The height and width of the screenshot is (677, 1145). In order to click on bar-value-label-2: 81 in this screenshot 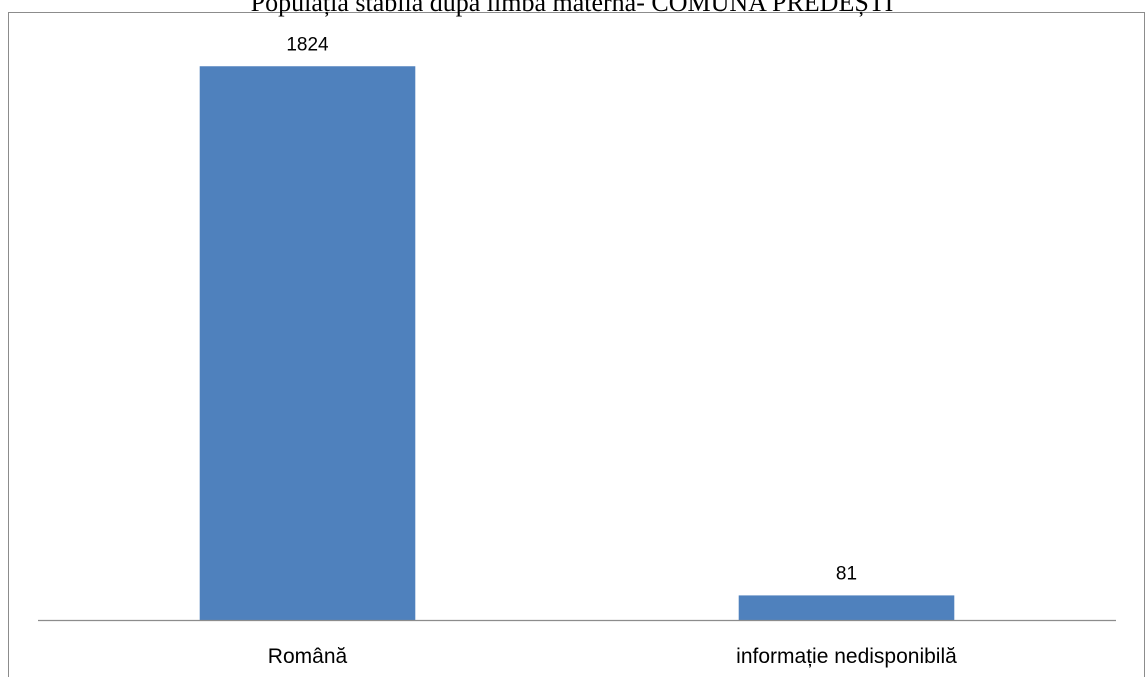, I will do `click(846, 573)`.